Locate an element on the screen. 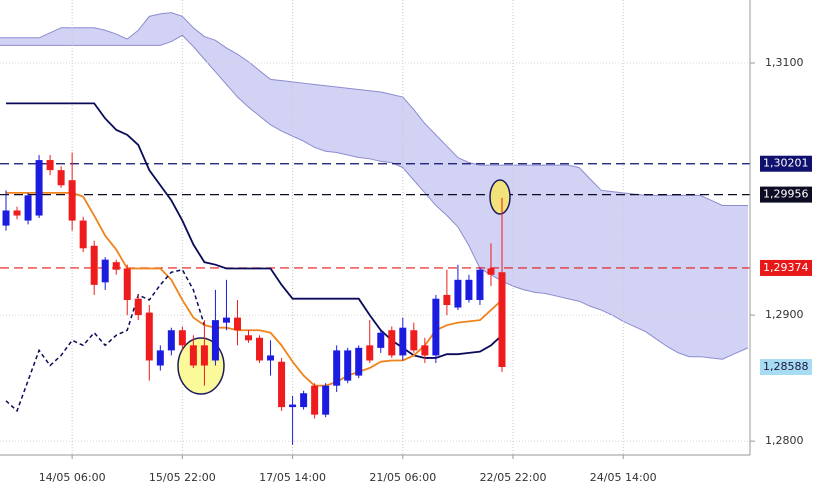 The image size is (815, 491). y-tick-label: 1,3100 is located at coordinates (784, 62).